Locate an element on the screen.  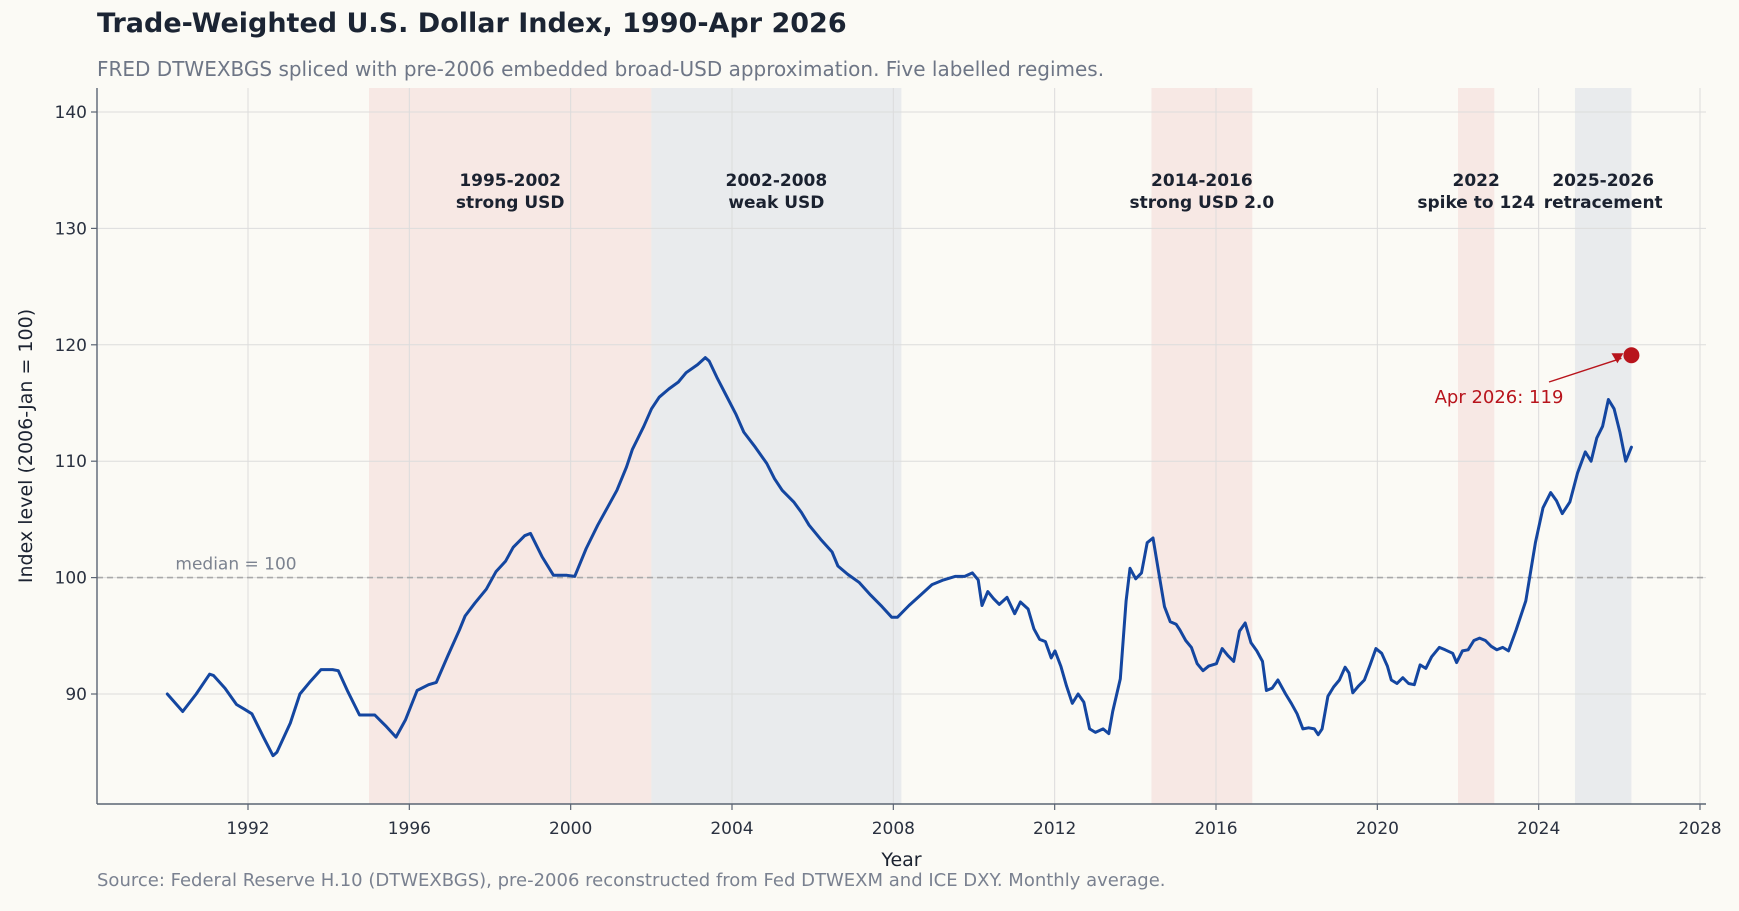
y-tick-label: 90 is located at coordinates (76, 695).